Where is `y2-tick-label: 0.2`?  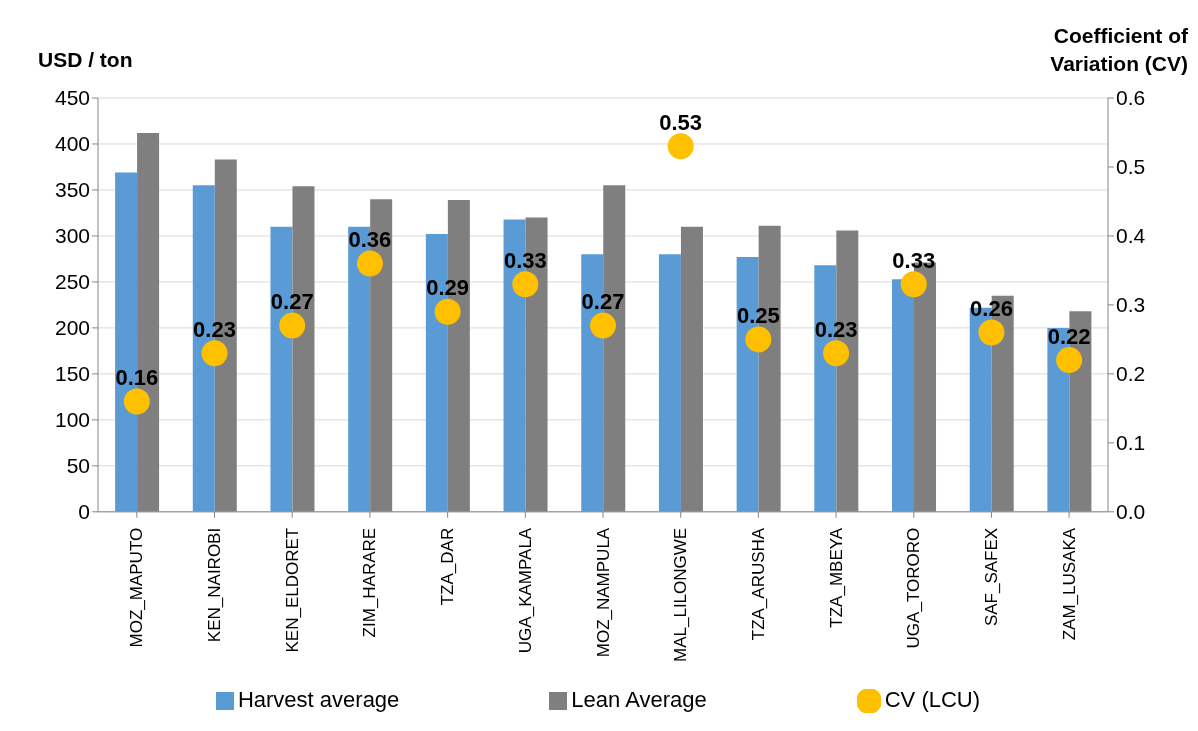
y2-tick-label: 0.2 is located at coordinates (1131, 374).